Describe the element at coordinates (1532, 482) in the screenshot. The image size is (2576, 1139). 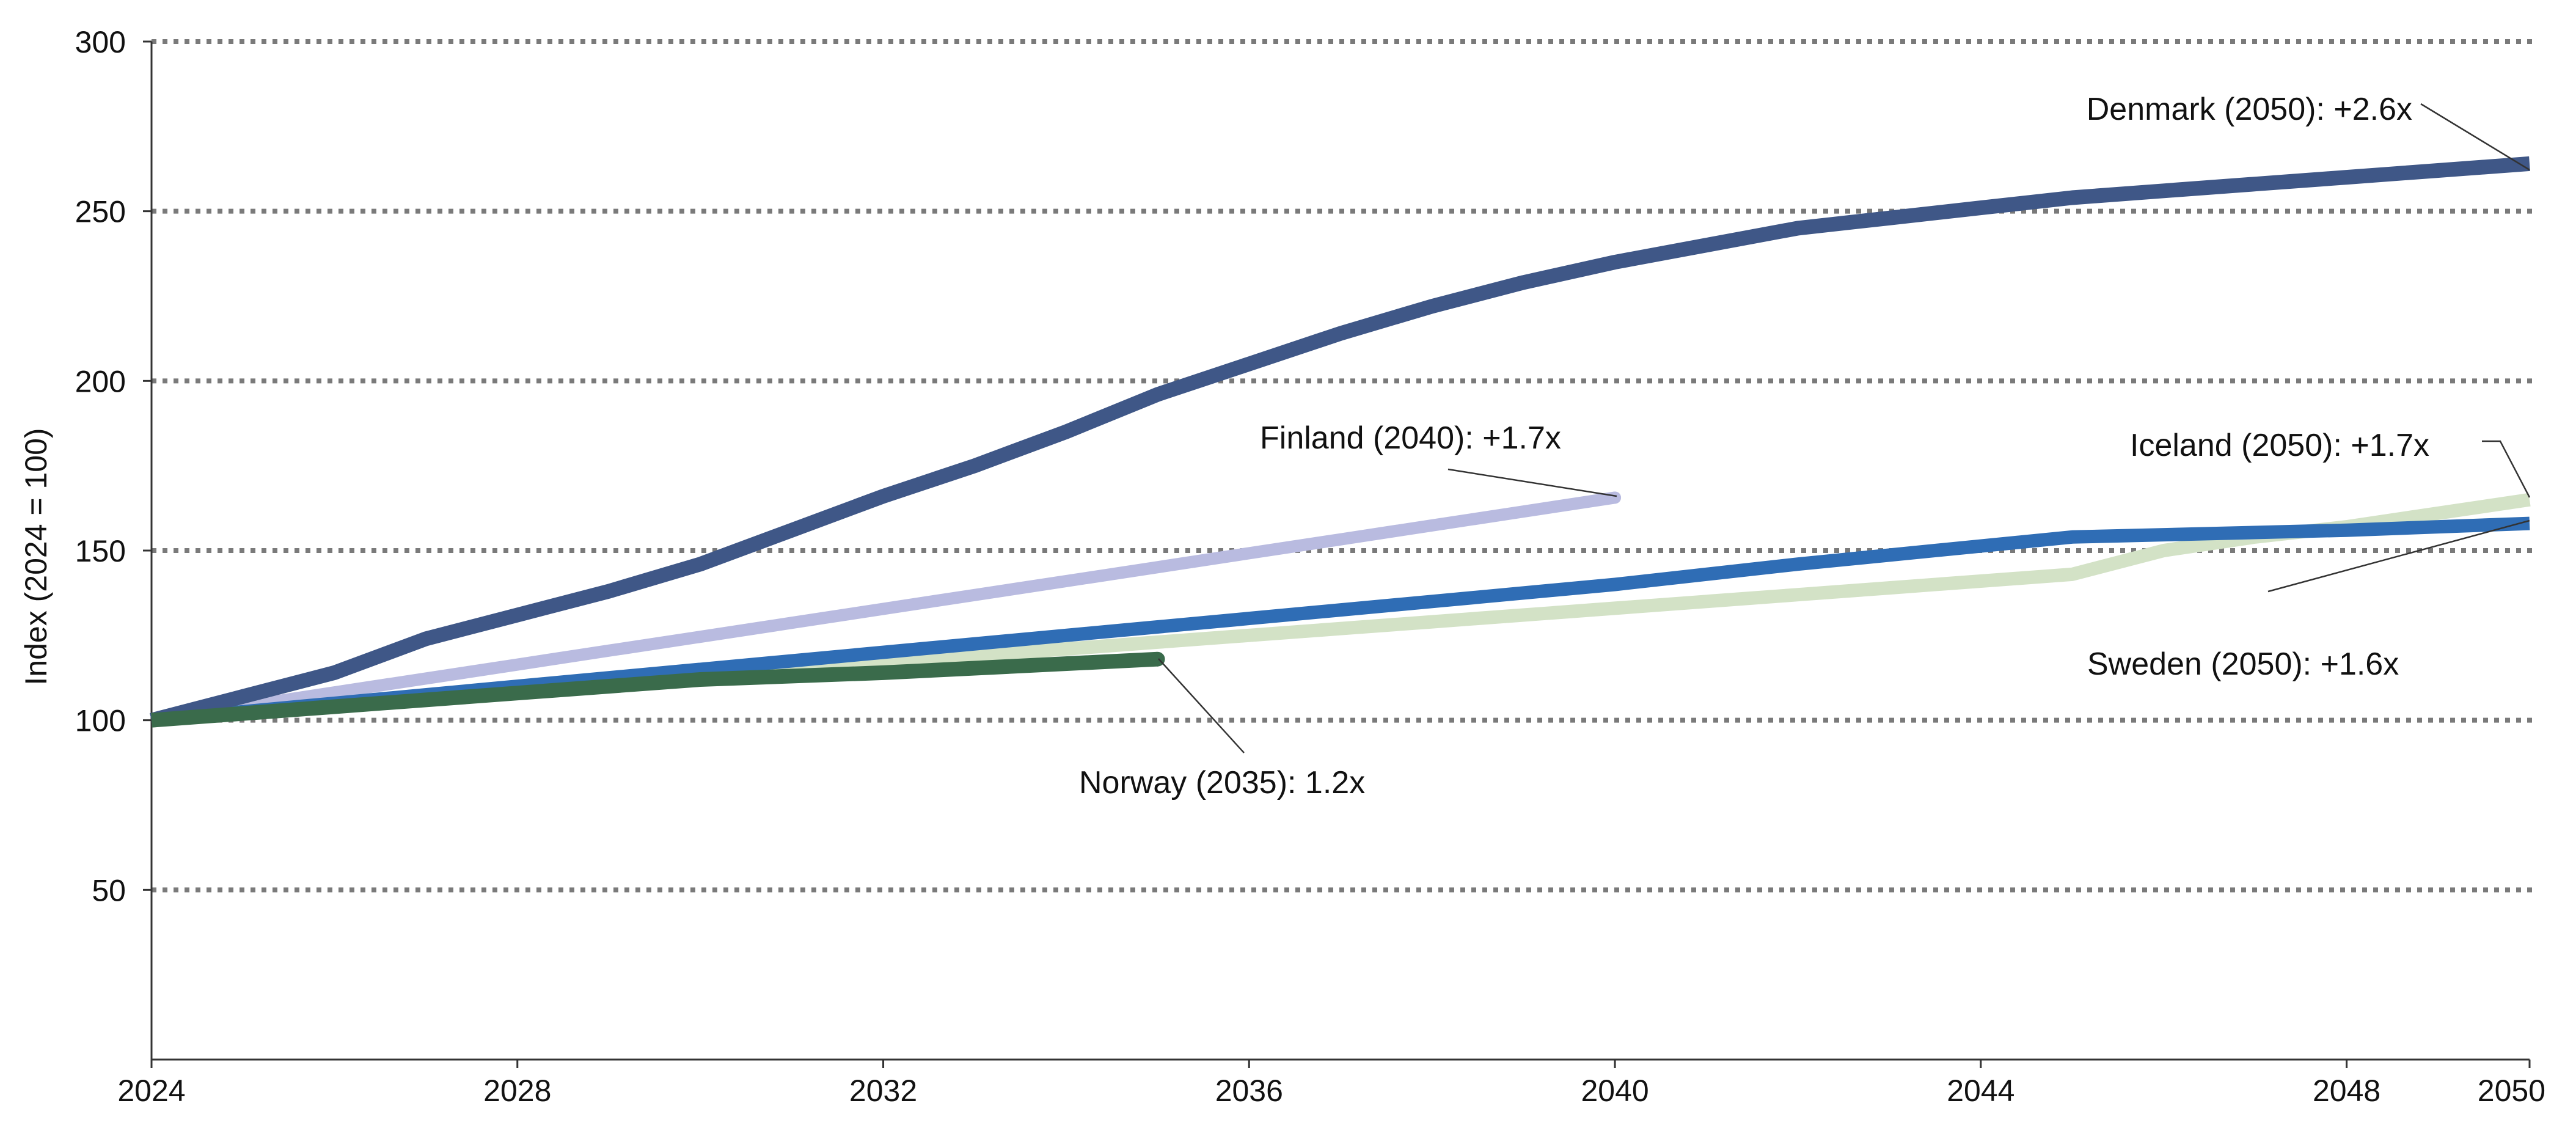
I see `leader-line-finland` at that location.